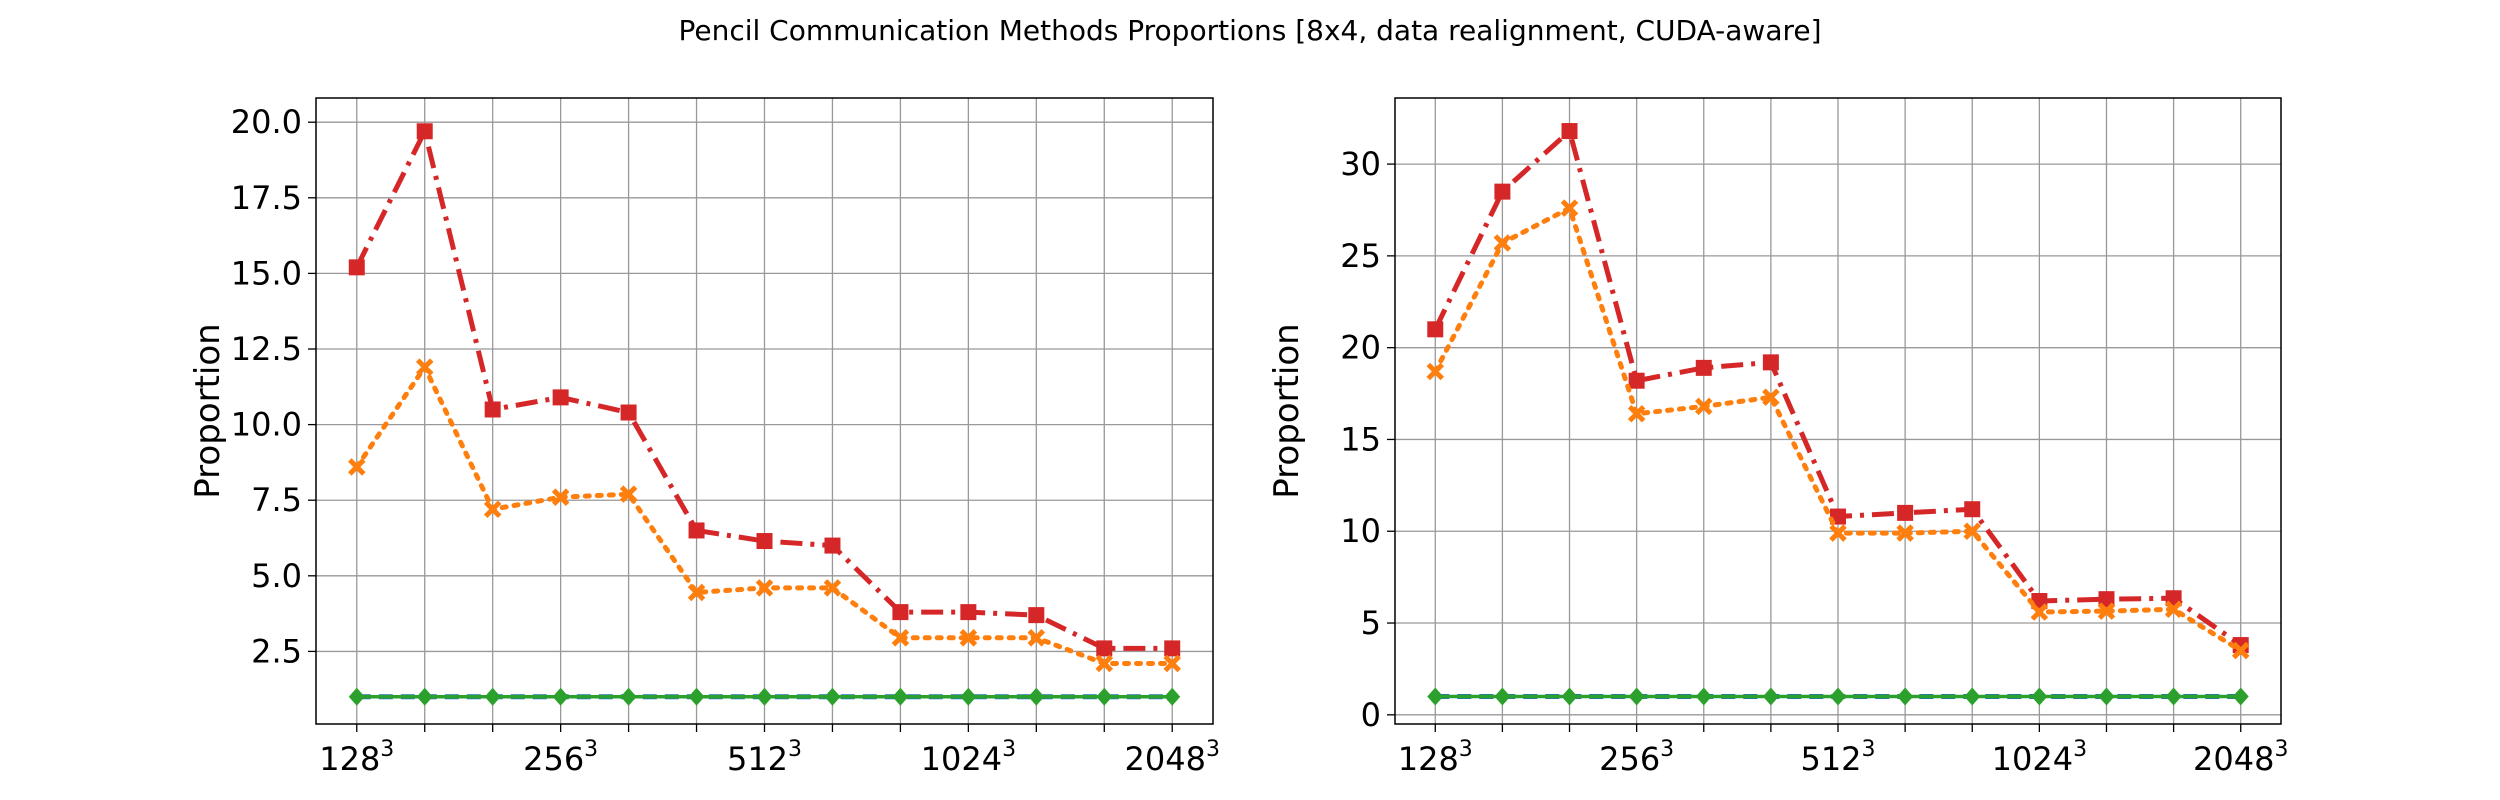 The height and width of the screenshot is (800, 2500). What do you see at coordinates (1360, 439) in the screenshot?
I see `y-tick-label: 15` at bounding box center [1360, 439].